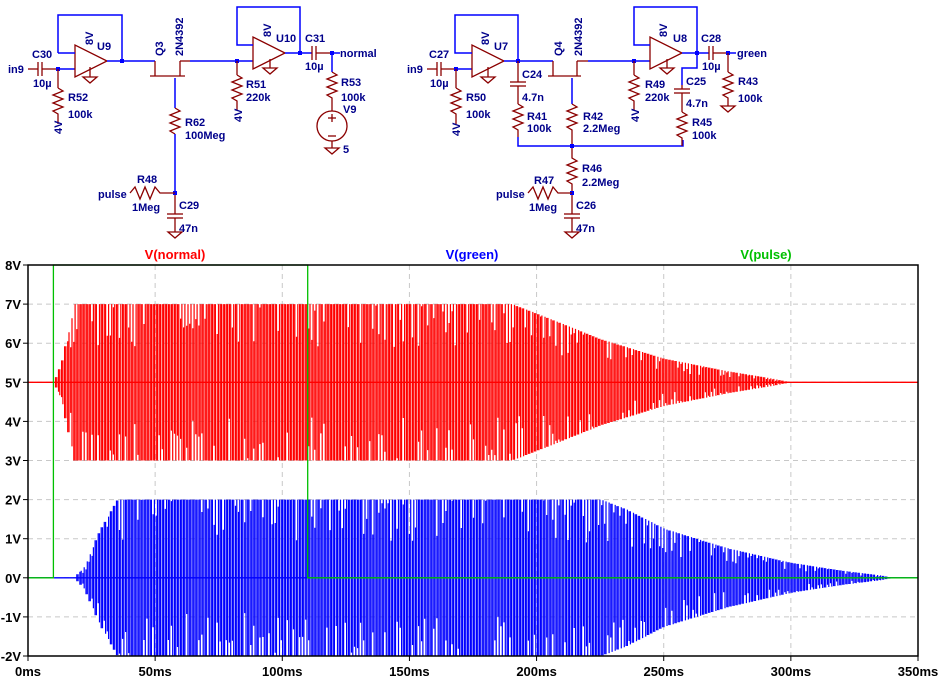 The image size is (940, 680). I want to click on r41-value: 100k, so click(539, 129).